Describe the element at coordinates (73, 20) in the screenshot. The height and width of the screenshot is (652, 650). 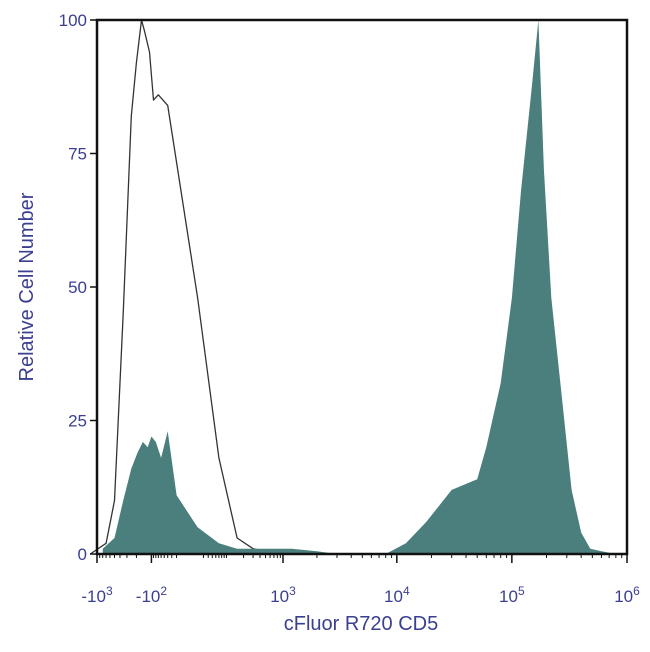
I see `y-tick-label: 100` at that location.